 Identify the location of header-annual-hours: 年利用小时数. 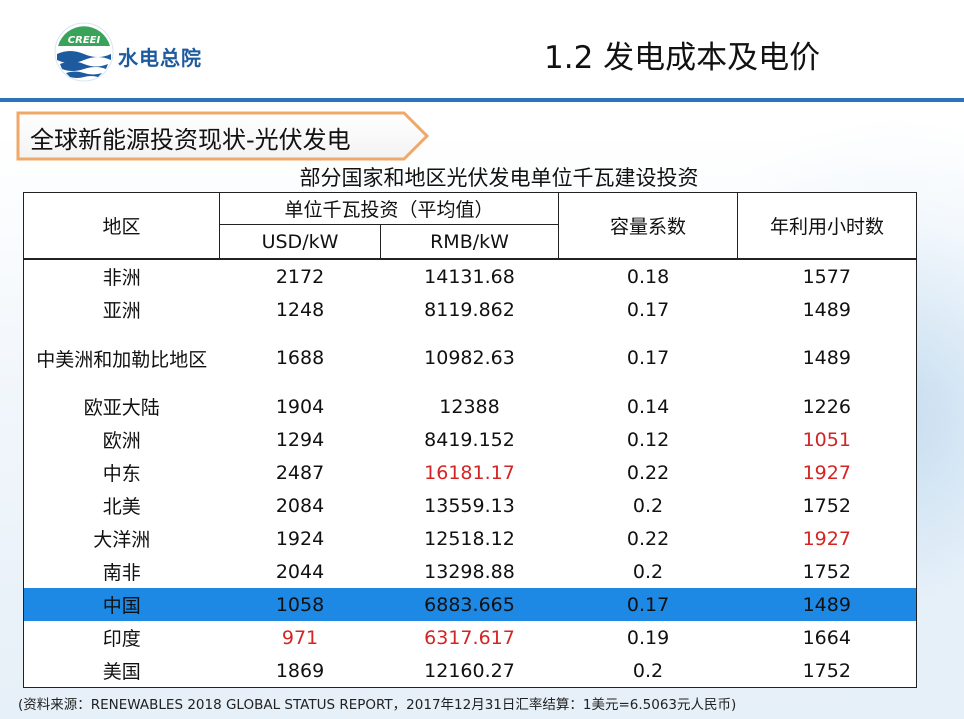
(827, 226).